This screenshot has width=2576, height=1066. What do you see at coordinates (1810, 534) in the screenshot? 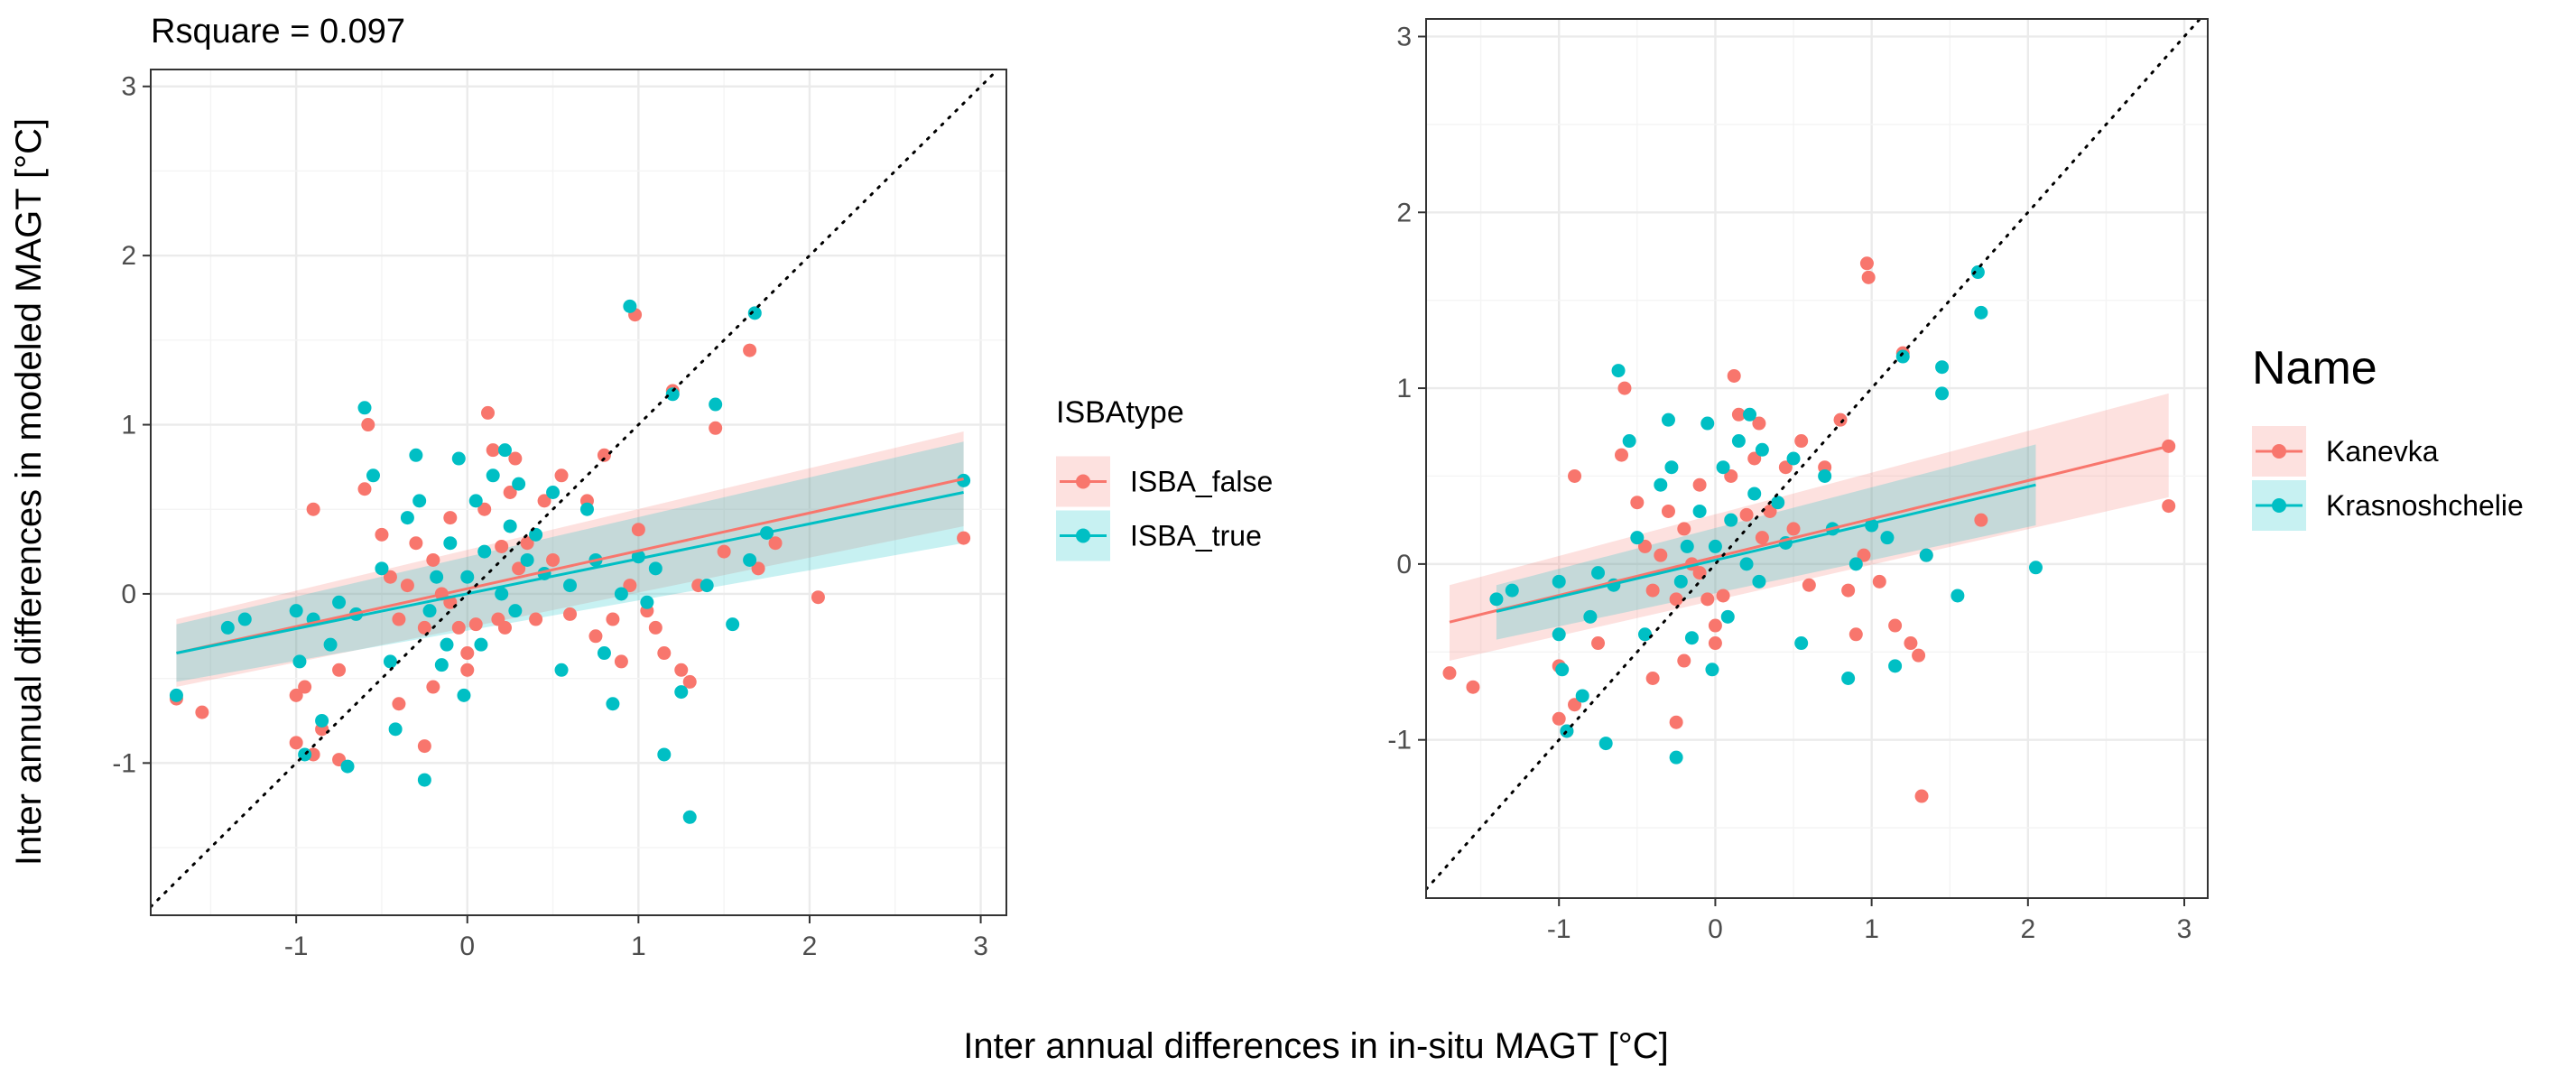
I see `fit-line` at bounding box center [1810, 534].